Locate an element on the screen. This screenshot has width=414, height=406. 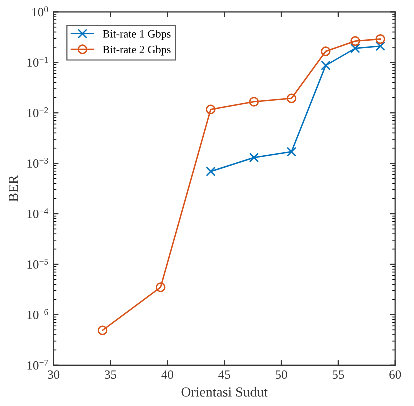
x-tick-label: 35 is located at coordinates (111, 375).